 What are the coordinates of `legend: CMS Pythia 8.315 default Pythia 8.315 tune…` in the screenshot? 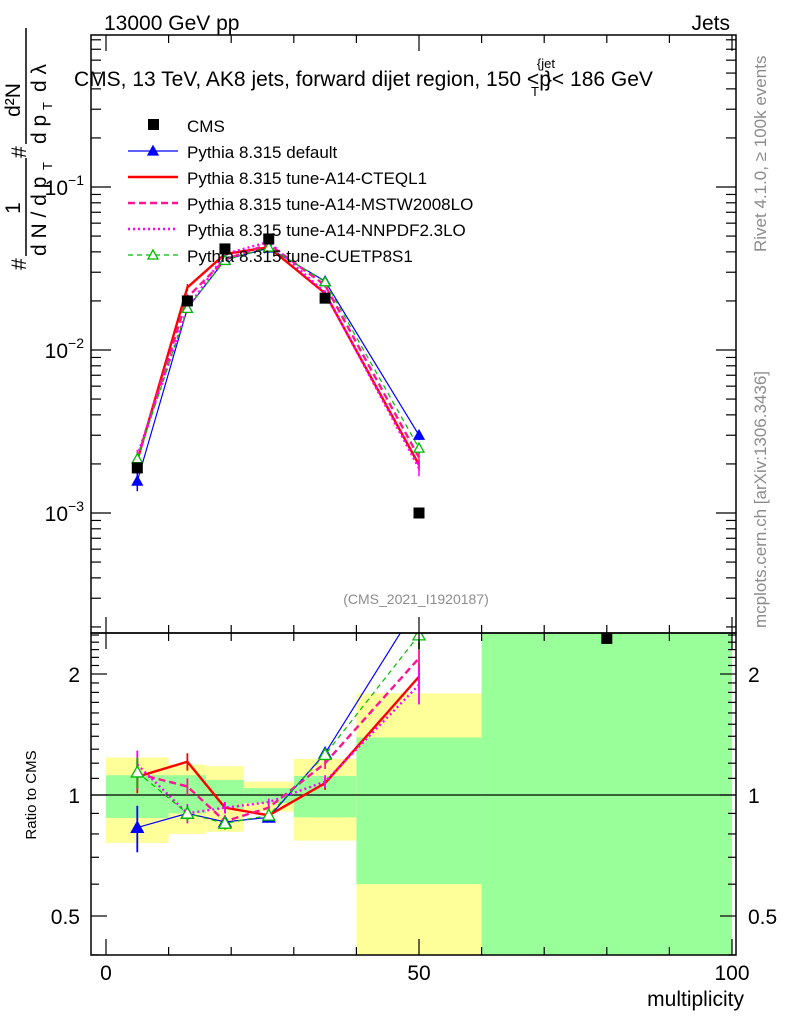 It's located at (300, 191).